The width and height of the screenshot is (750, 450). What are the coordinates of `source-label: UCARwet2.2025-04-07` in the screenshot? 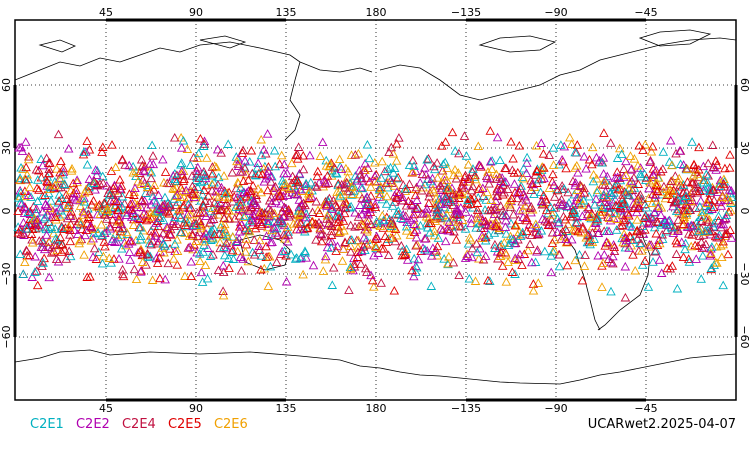 It's located at (661, 424).